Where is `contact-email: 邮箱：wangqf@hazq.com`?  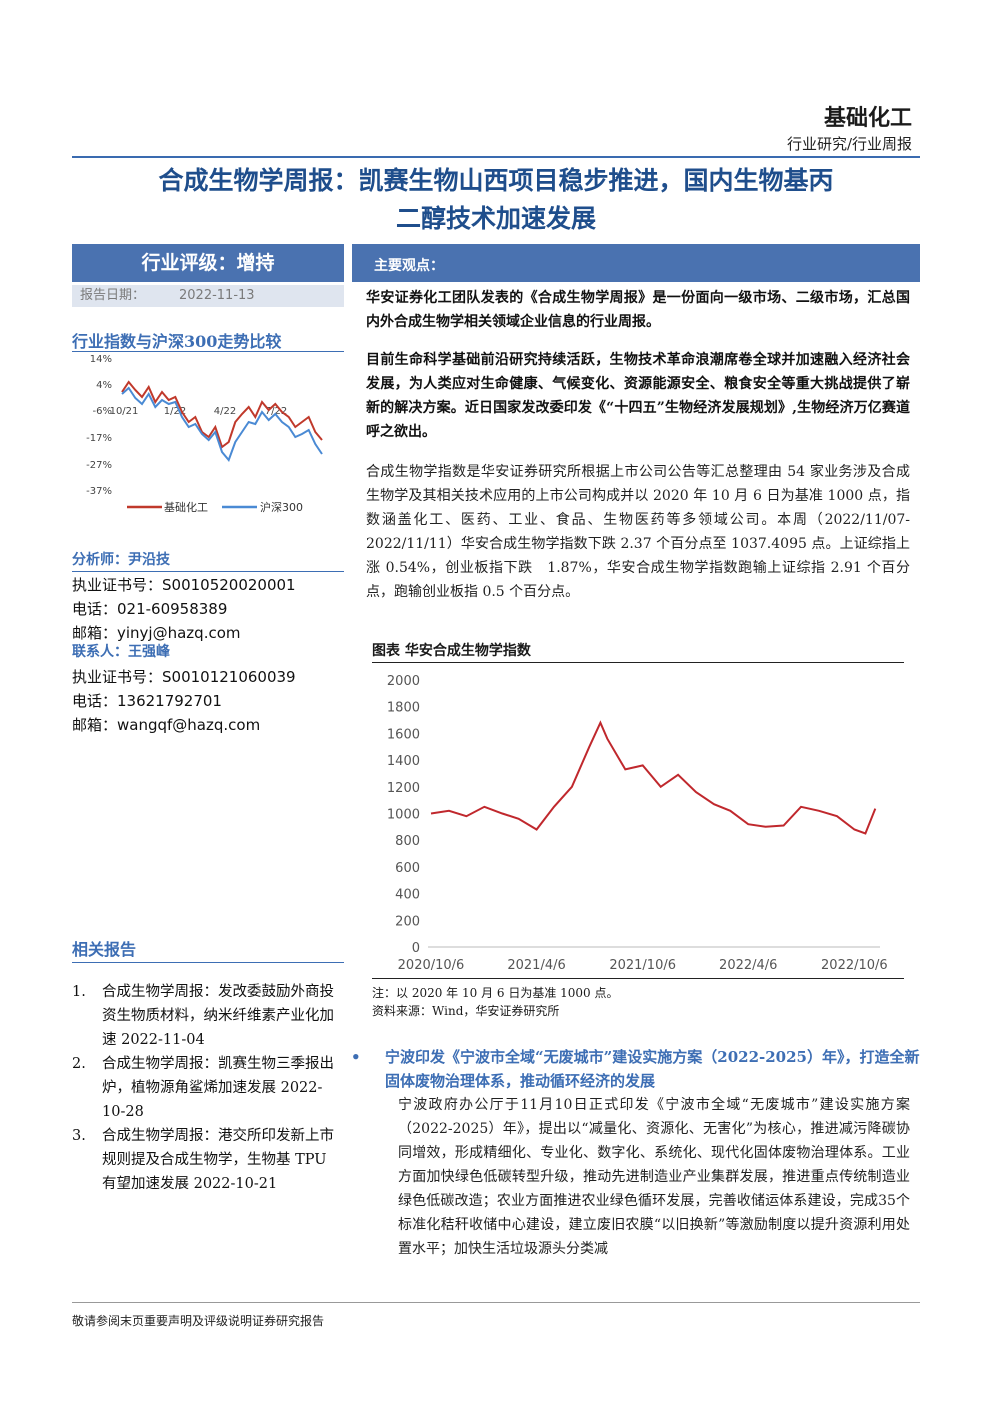 contact-email: 邮箱：wangqf@hazq.com is located at coordinates (166, 725).